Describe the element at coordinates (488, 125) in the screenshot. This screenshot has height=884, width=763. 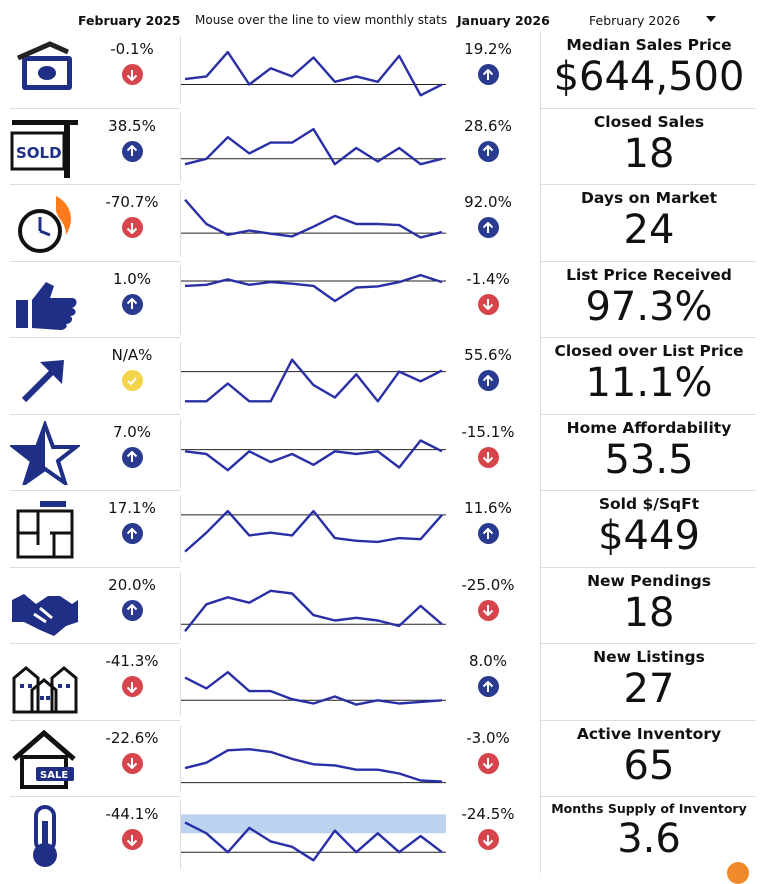
I see `cur-change-value: 28.6%` at that location.